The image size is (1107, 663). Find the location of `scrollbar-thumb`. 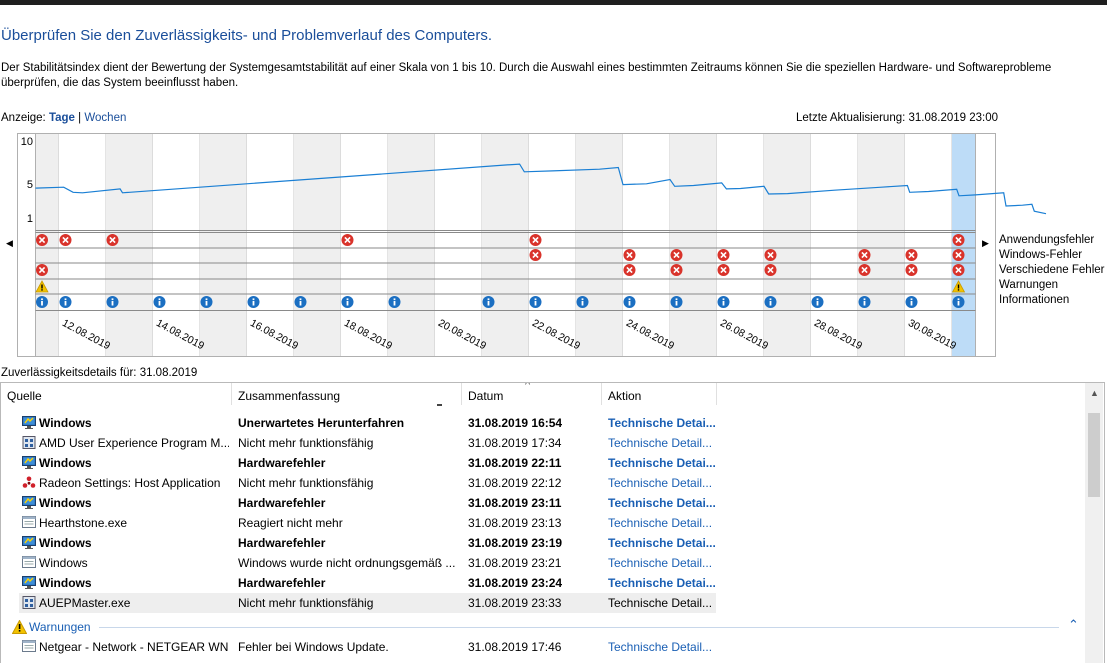

scrollbar-thumb is located at coordinates (1094, 455).